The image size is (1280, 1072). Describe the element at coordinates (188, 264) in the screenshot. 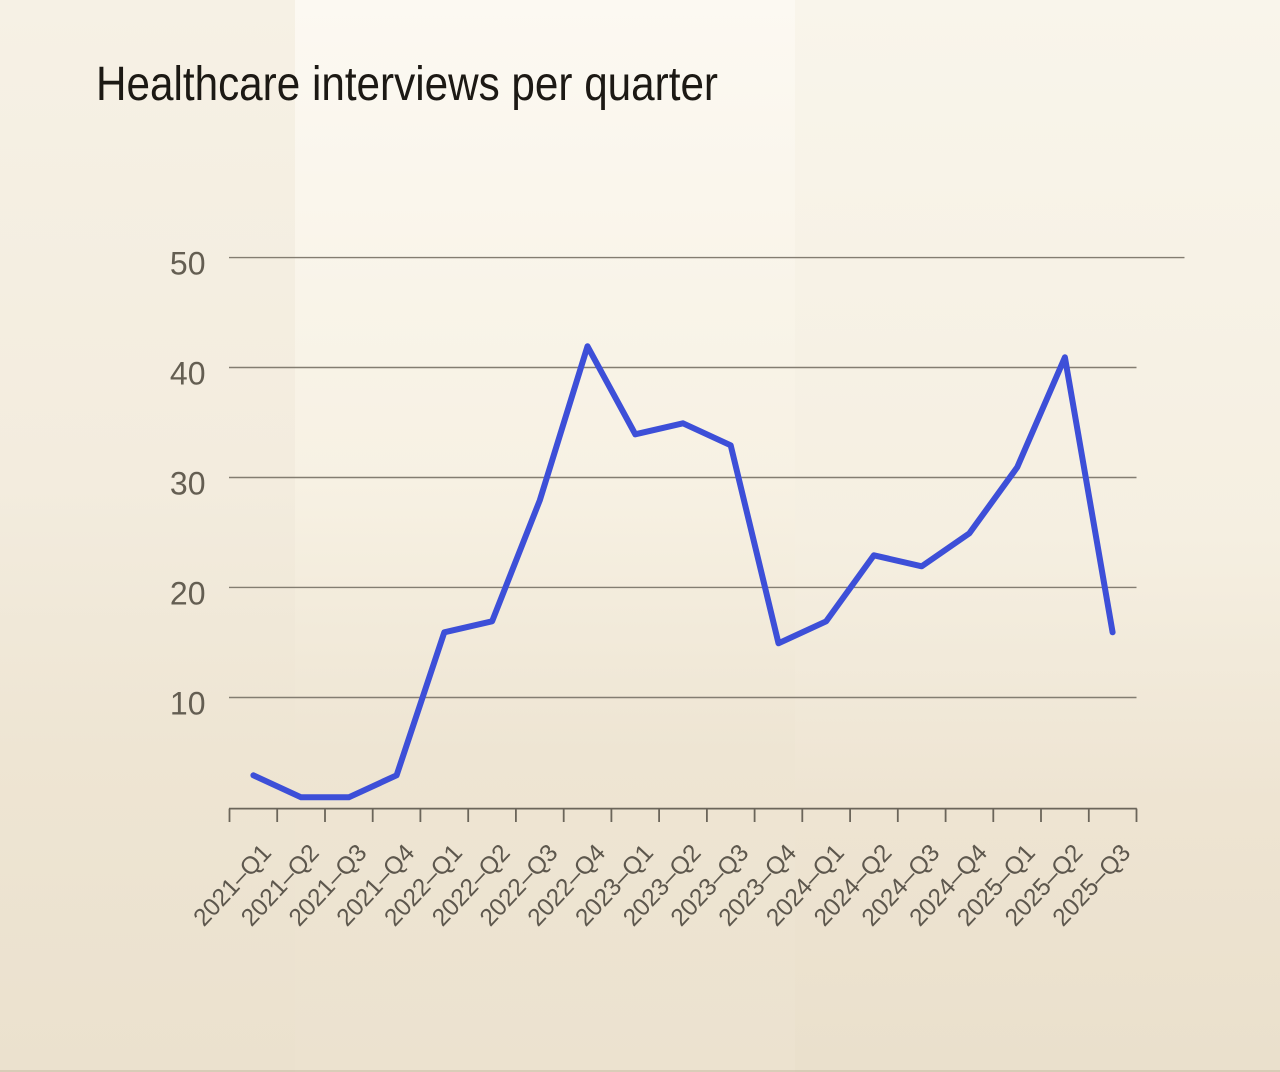

I see `svg-text: 50` at that location.